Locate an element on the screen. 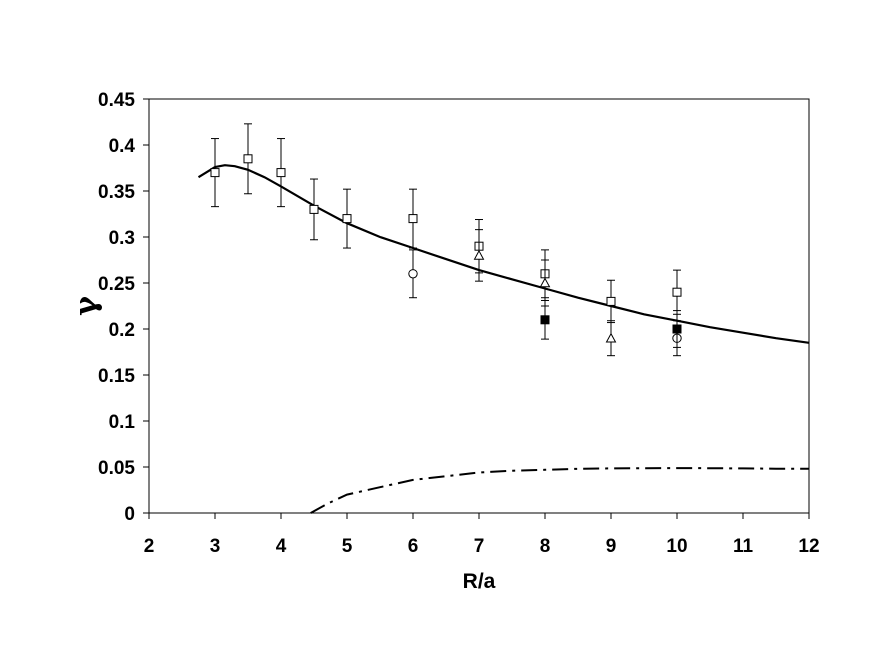 This screenshot has height=672, width=879. y-tick-label: 0.4 is located at coordinates (122, 146).